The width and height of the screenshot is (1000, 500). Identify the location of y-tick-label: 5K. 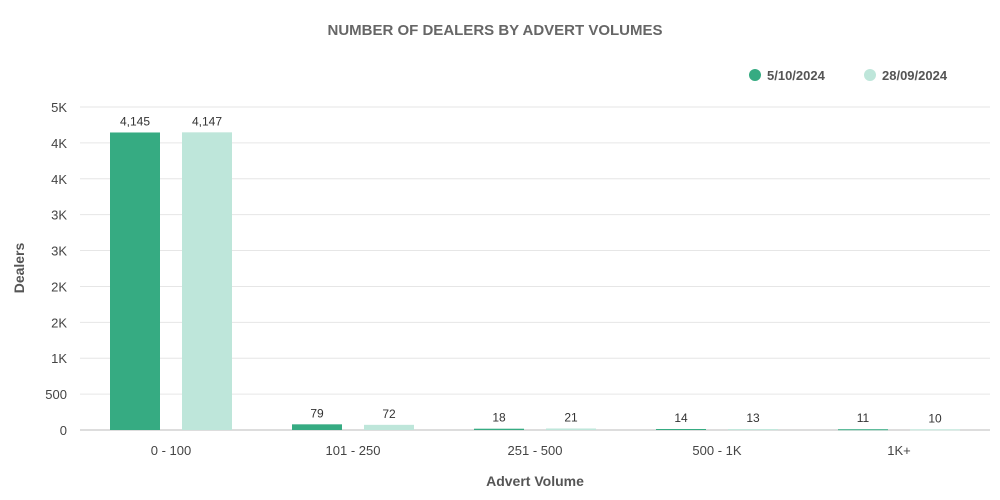
(59, 107).